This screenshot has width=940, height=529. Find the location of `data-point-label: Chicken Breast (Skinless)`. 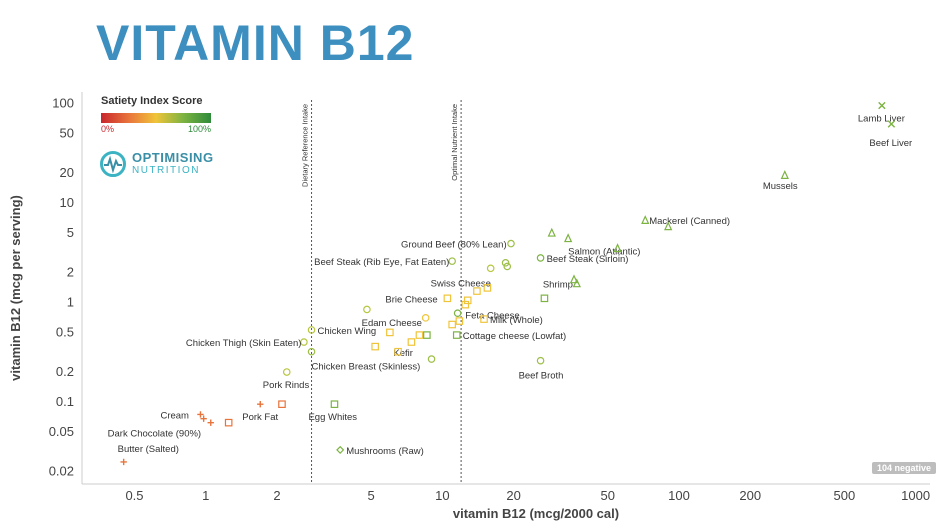

data-point-label: Chicken Breast (Skinless) is located at coordinates (366, 367).